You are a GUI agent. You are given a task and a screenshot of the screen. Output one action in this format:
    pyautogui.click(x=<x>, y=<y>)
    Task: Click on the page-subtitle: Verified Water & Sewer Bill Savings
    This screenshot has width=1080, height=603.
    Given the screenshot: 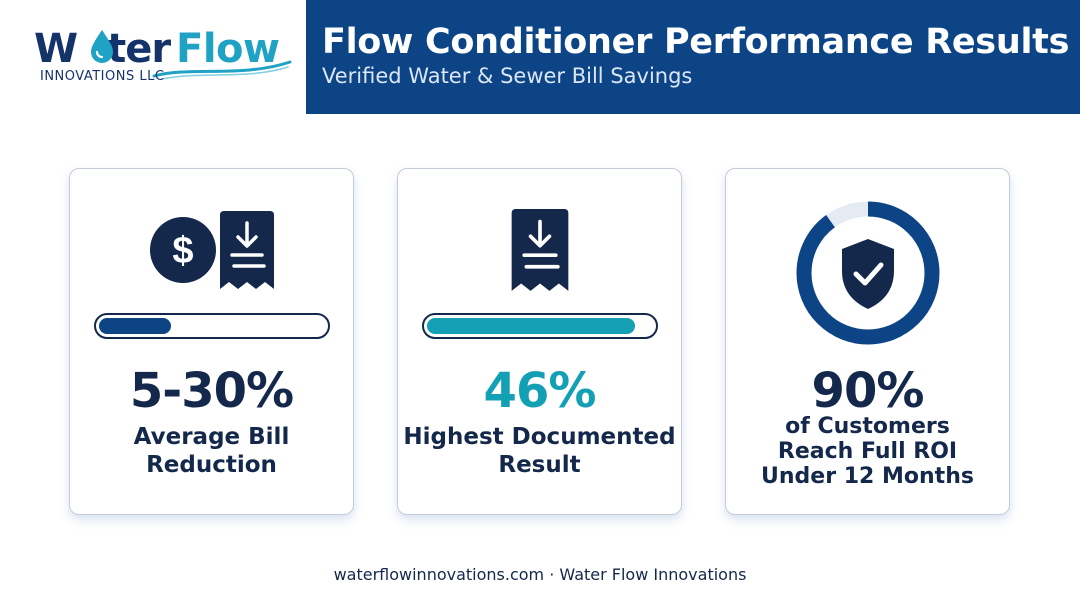 What is the action you would take?
    pyautogui.click(x=507, y=76)
    